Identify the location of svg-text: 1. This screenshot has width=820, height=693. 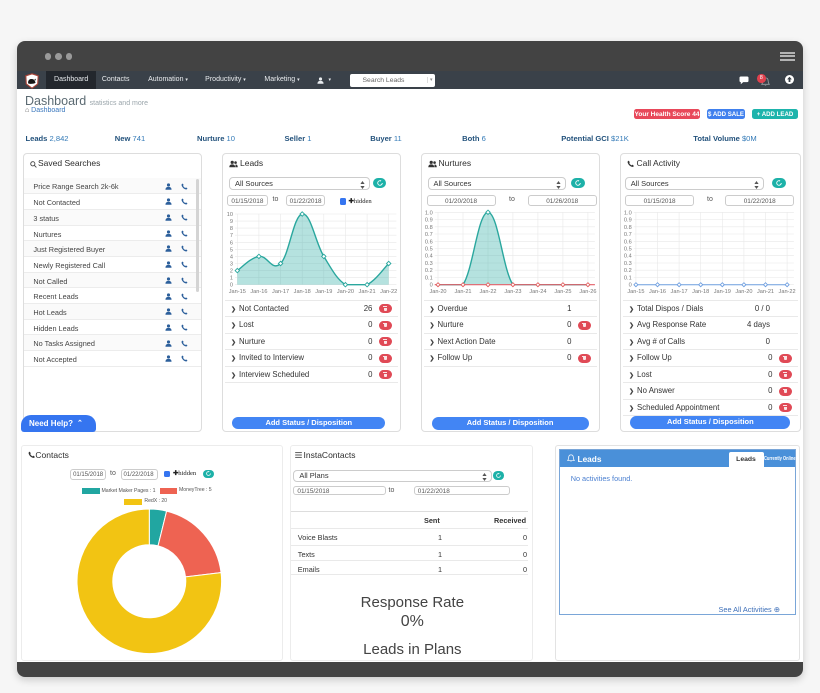
(231, 279).